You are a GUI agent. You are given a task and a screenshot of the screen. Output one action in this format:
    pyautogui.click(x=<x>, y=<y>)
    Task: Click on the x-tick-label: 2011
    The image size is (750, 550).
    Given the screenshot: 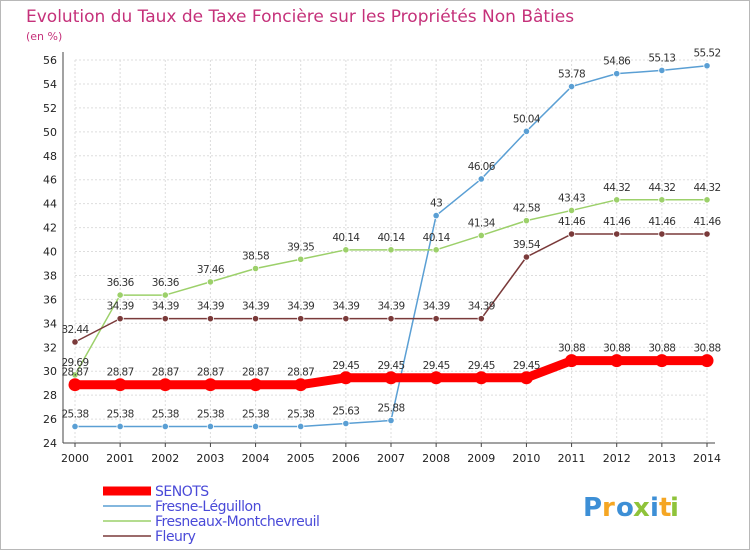 What is the action you would take?
    pyautogui.click(x=572, y=458)
    